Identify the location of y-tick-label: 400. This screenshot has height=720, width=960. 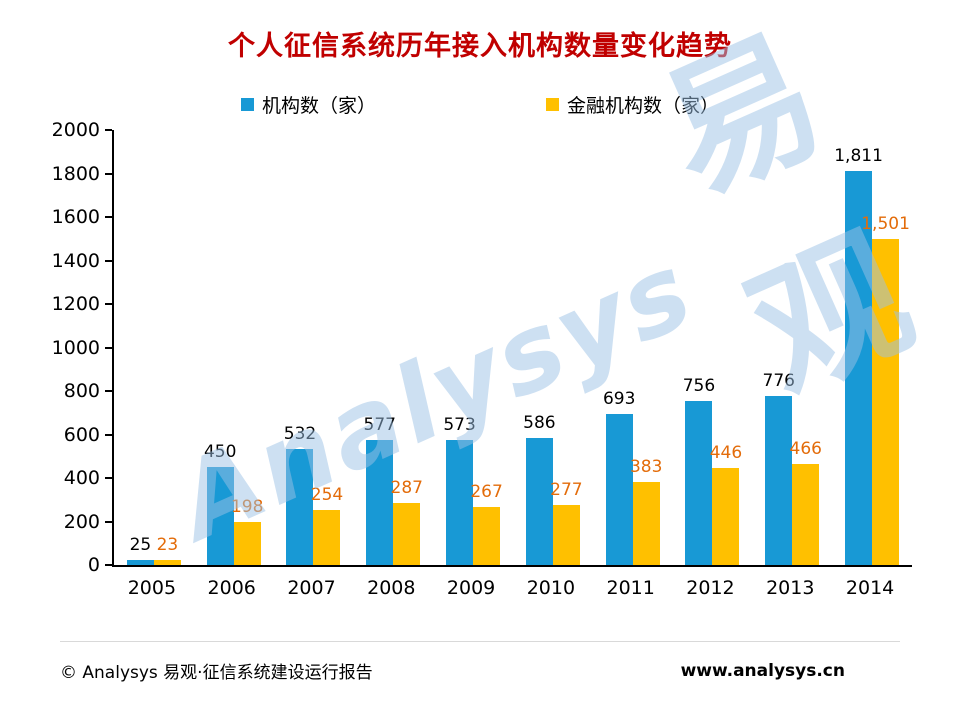
(81, 478).